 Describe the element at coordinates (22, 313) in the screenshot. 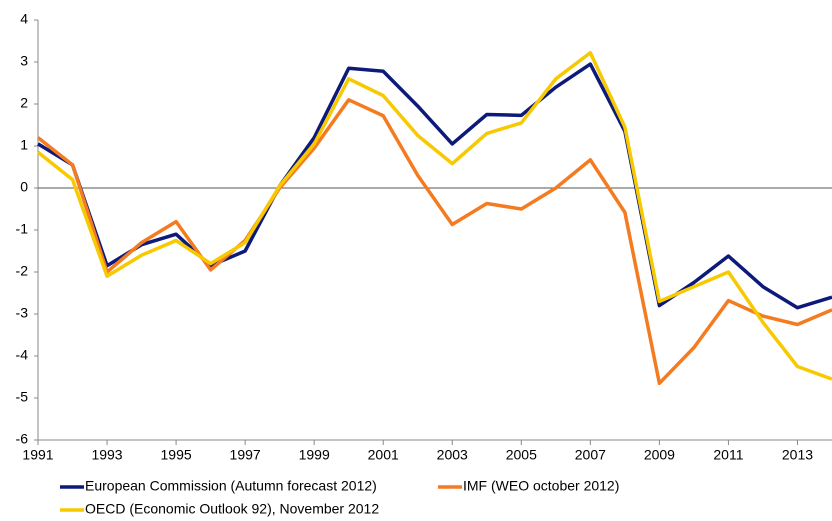

I see `y-tick-label: -3` at that location.